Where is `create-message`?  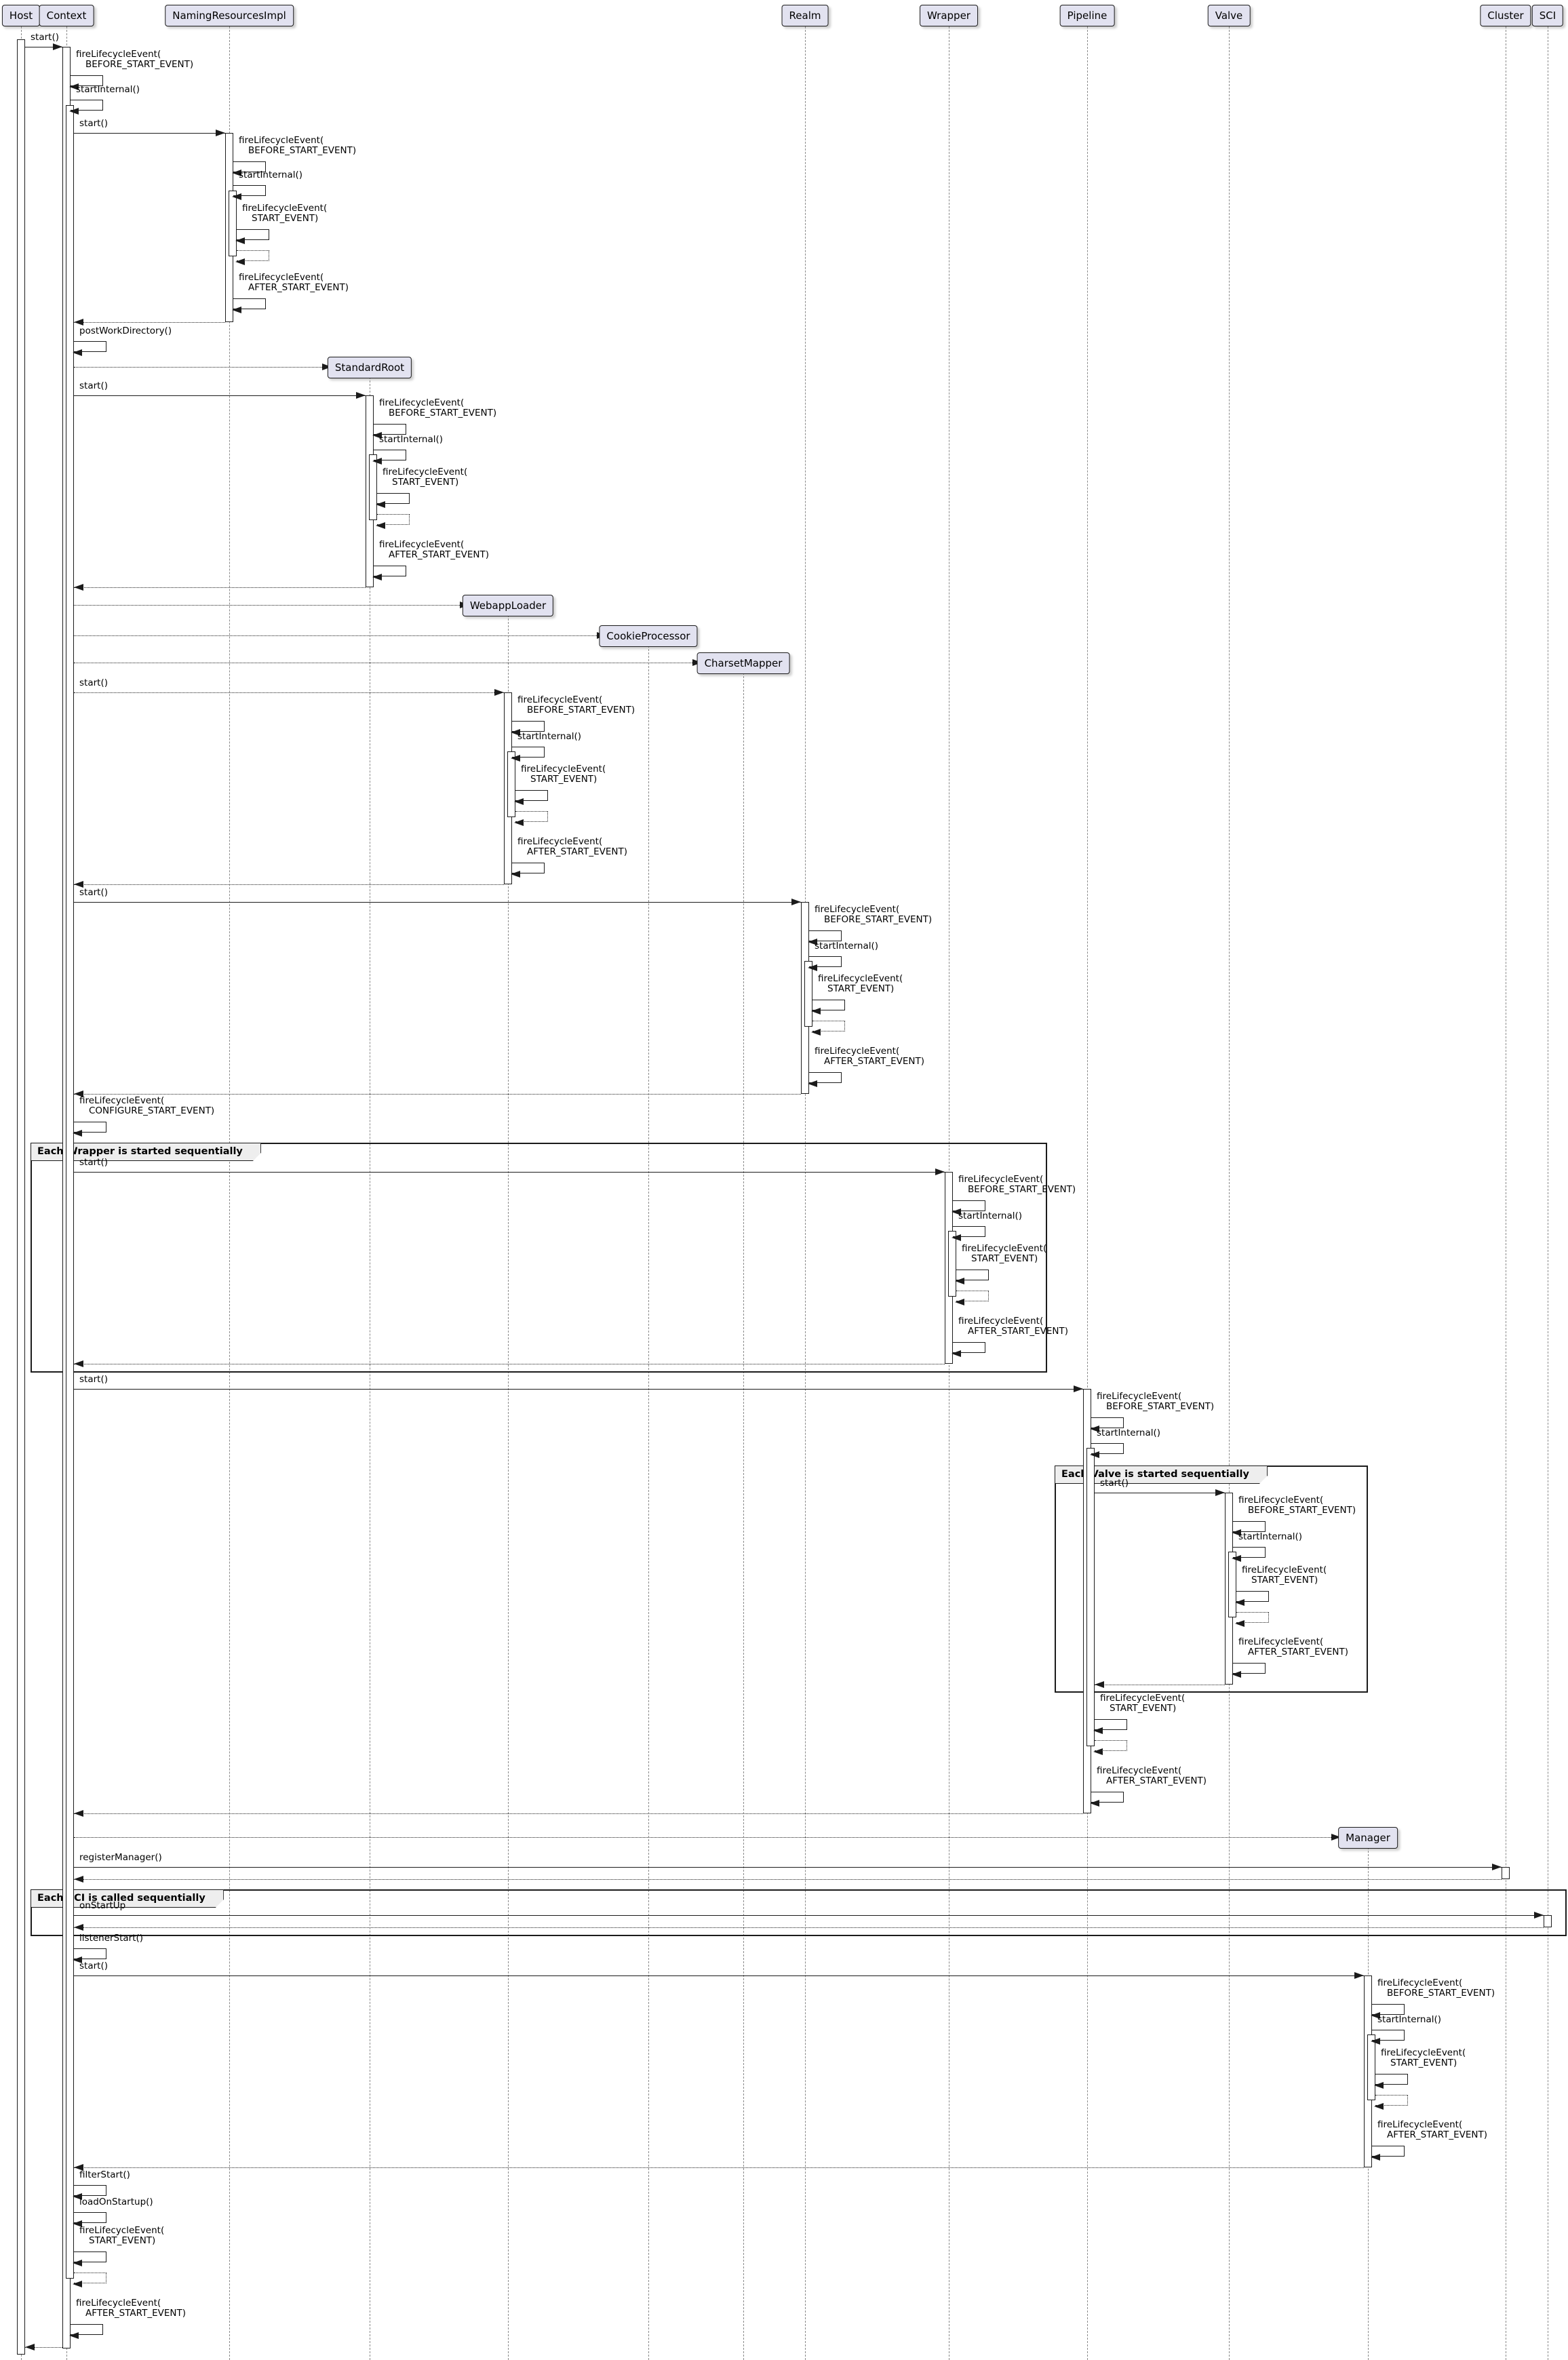
create-message is located at coordinates (203, 366).